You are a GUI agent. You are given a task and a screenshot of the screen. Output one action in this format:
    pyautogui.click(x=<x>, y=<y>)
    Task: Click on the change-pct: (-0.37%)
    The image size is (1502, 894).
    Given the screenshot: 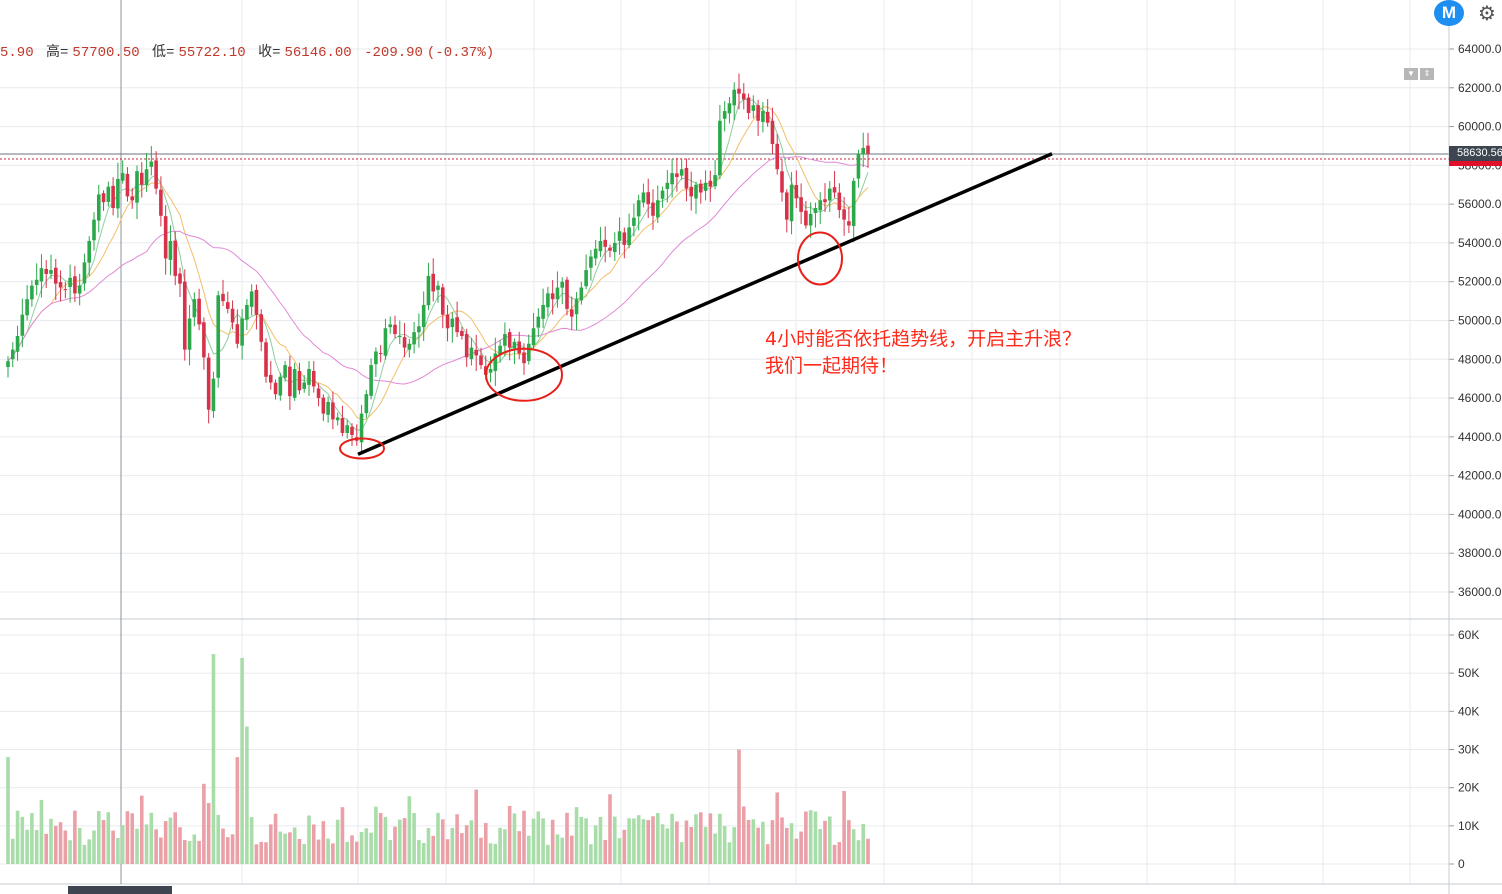 What is the action you would take?
    pyautogui.click(x=460, y=53)
    